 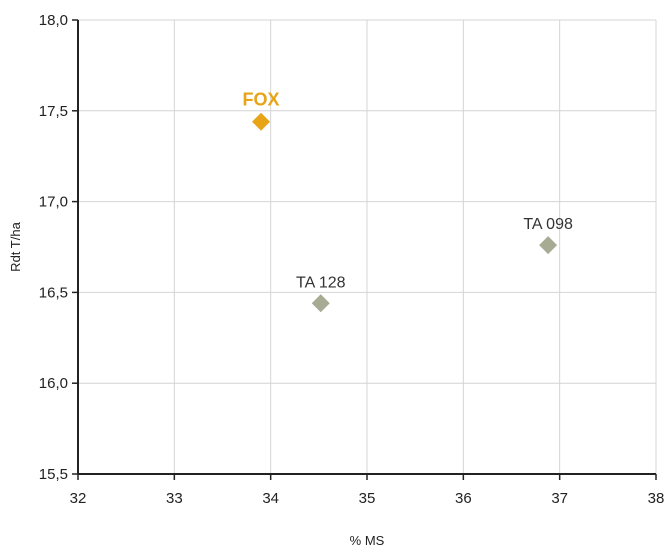 What do you see at coordinates (53, 383) in the screenshot?
I see `y-tick-label: 16,0` at bounding box center [53, 383].